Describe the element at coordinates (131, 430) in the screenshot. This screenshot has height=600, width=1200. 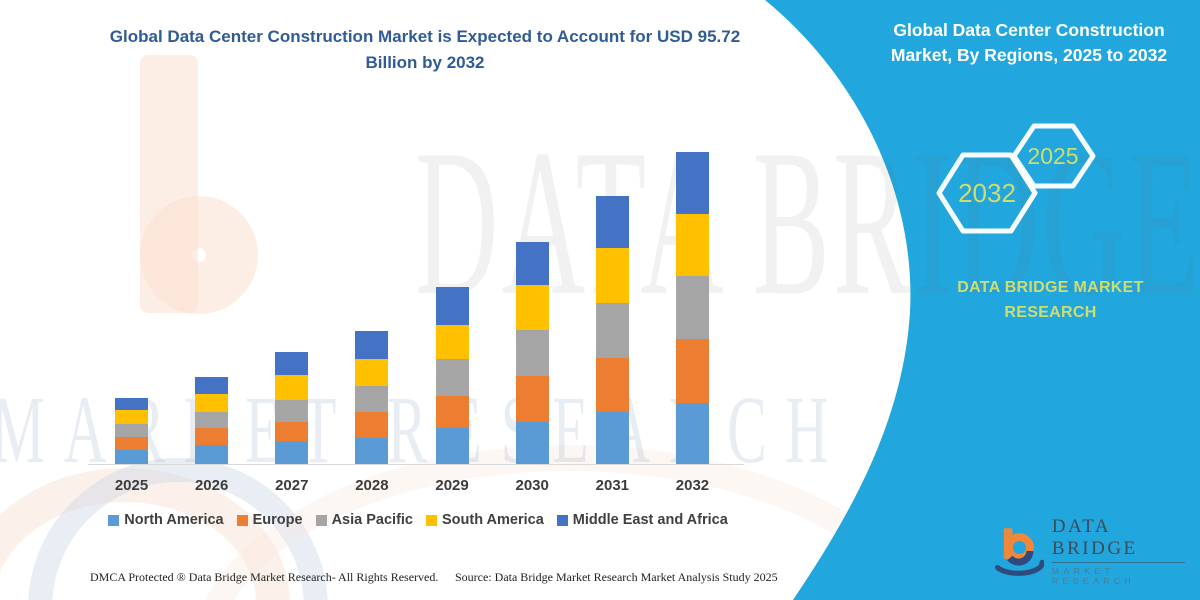
I see `bar-segment-2025-asia-pacific` at that location.